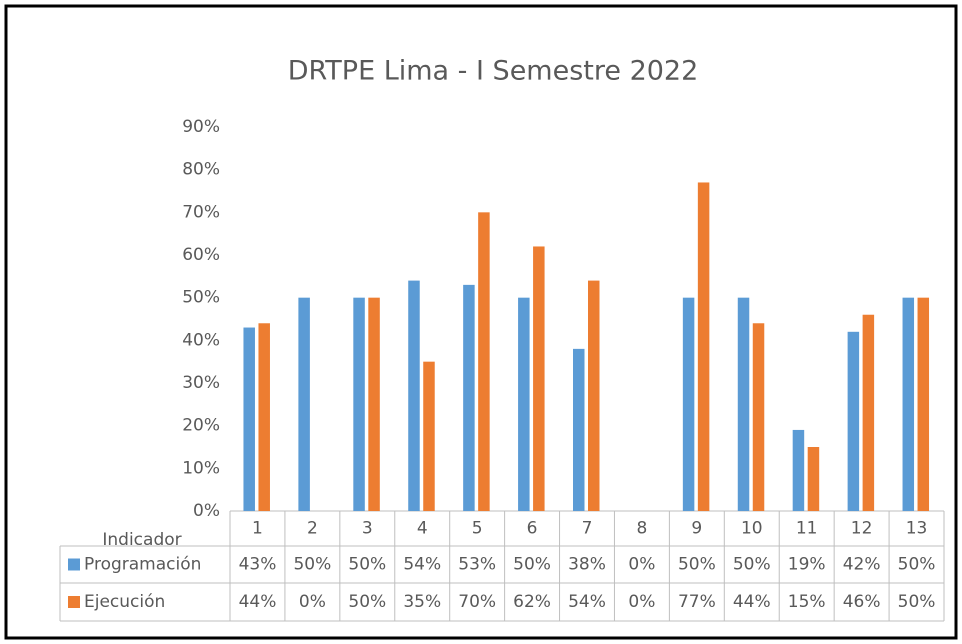  I want to click on x-tick-label: 7, so click(587, 529).